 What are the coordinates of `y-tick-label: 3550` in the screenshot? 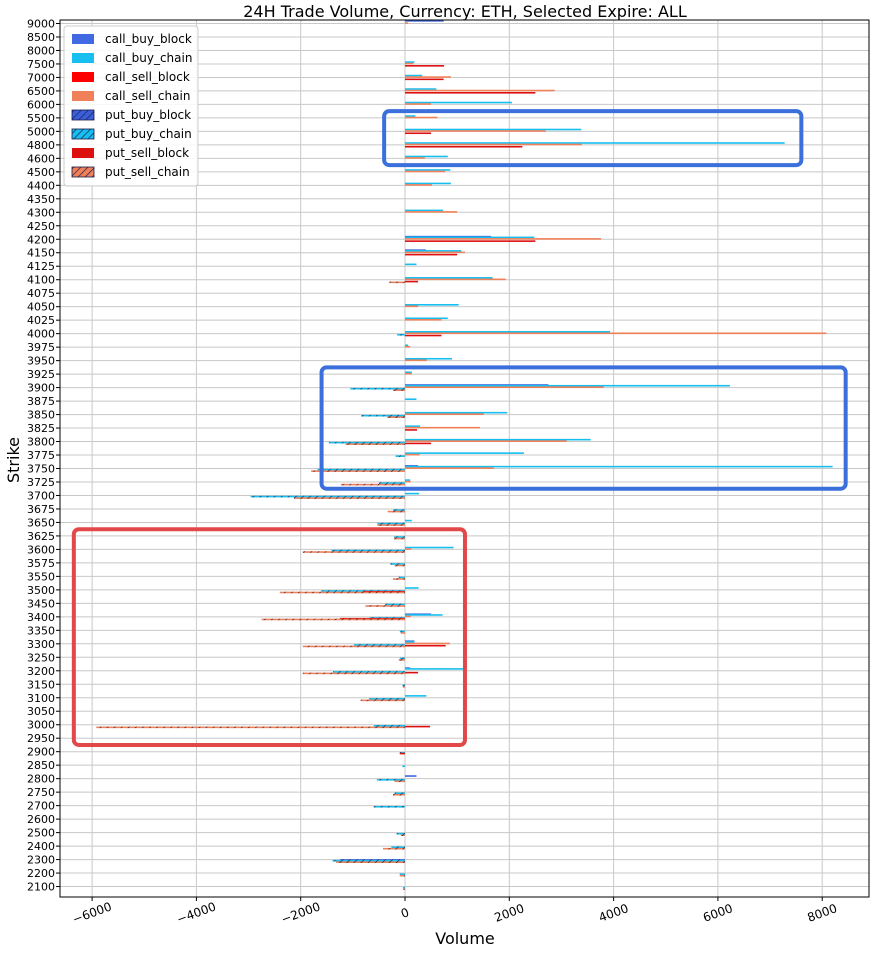 It's located at (41, 576).